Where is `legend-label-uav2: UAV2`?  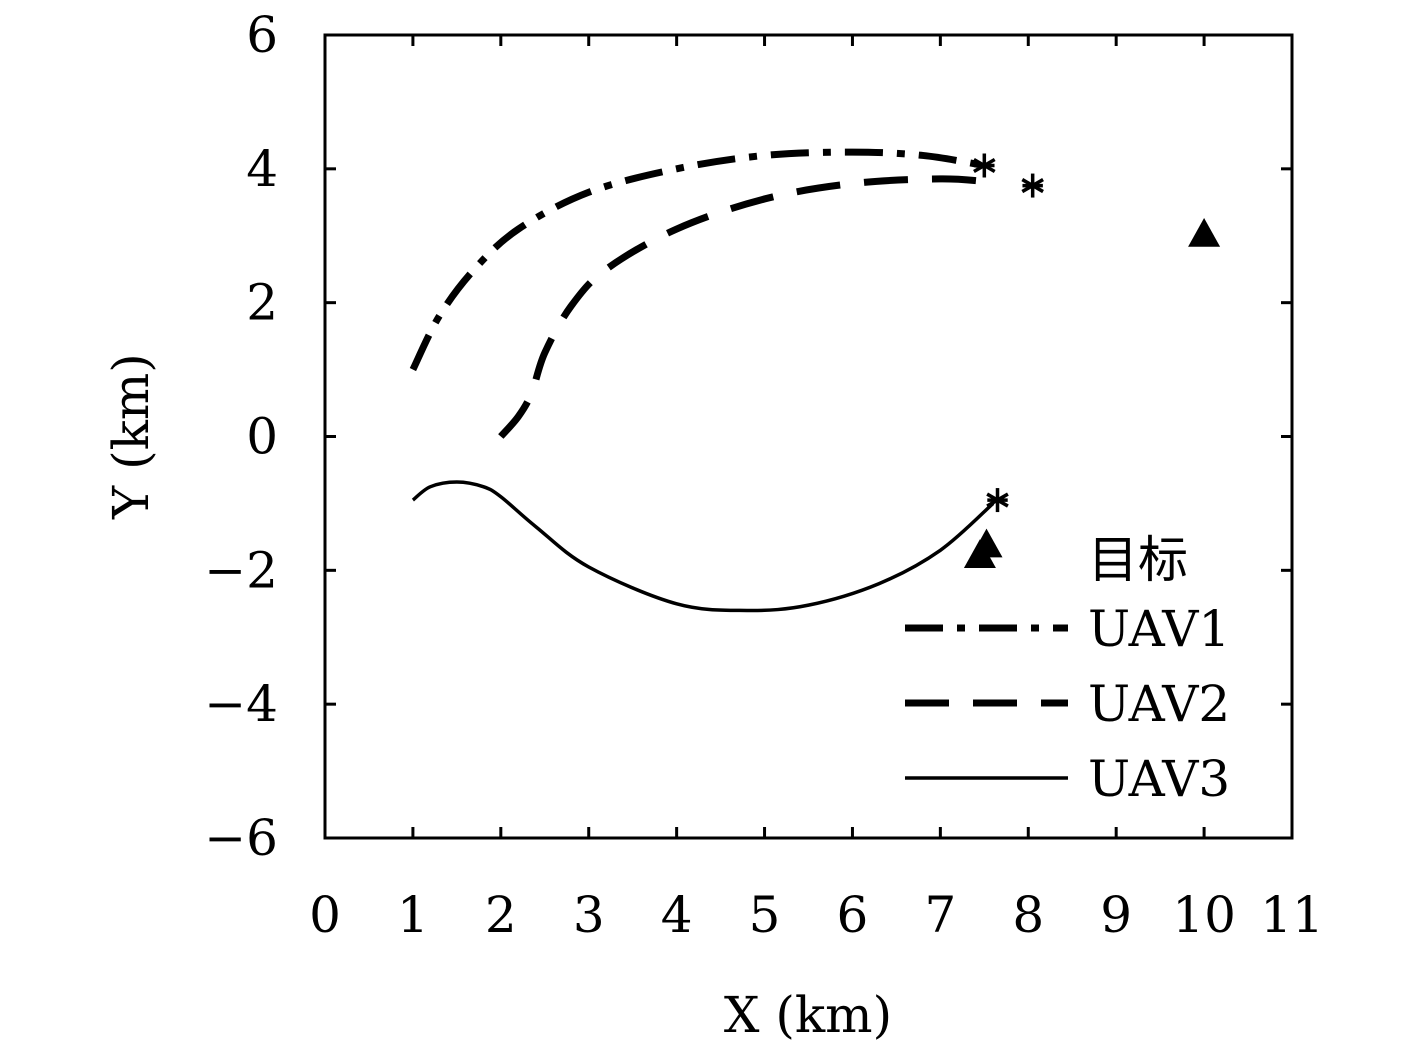 legend-label-uav2: UAV2 is located at coordinates (1159, 704).